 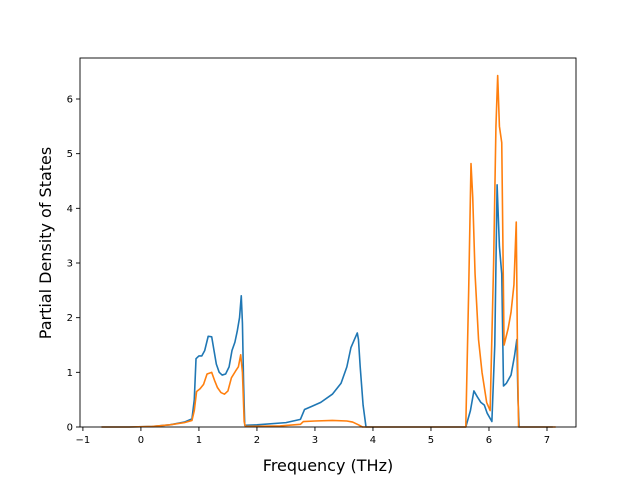 What do you see at coordinates (489, 440) in the screenshot?
I see `x-tick-label: 6` at bounding box center [489, 440].